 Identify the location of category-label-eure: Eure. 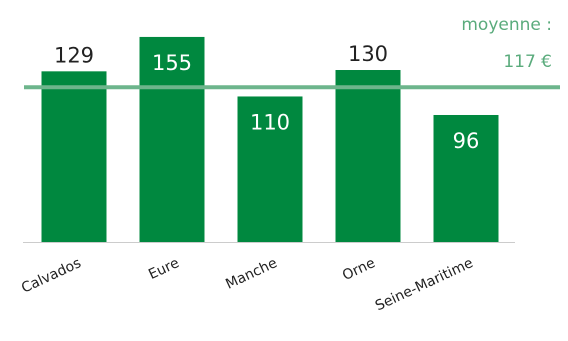
(164, 269).